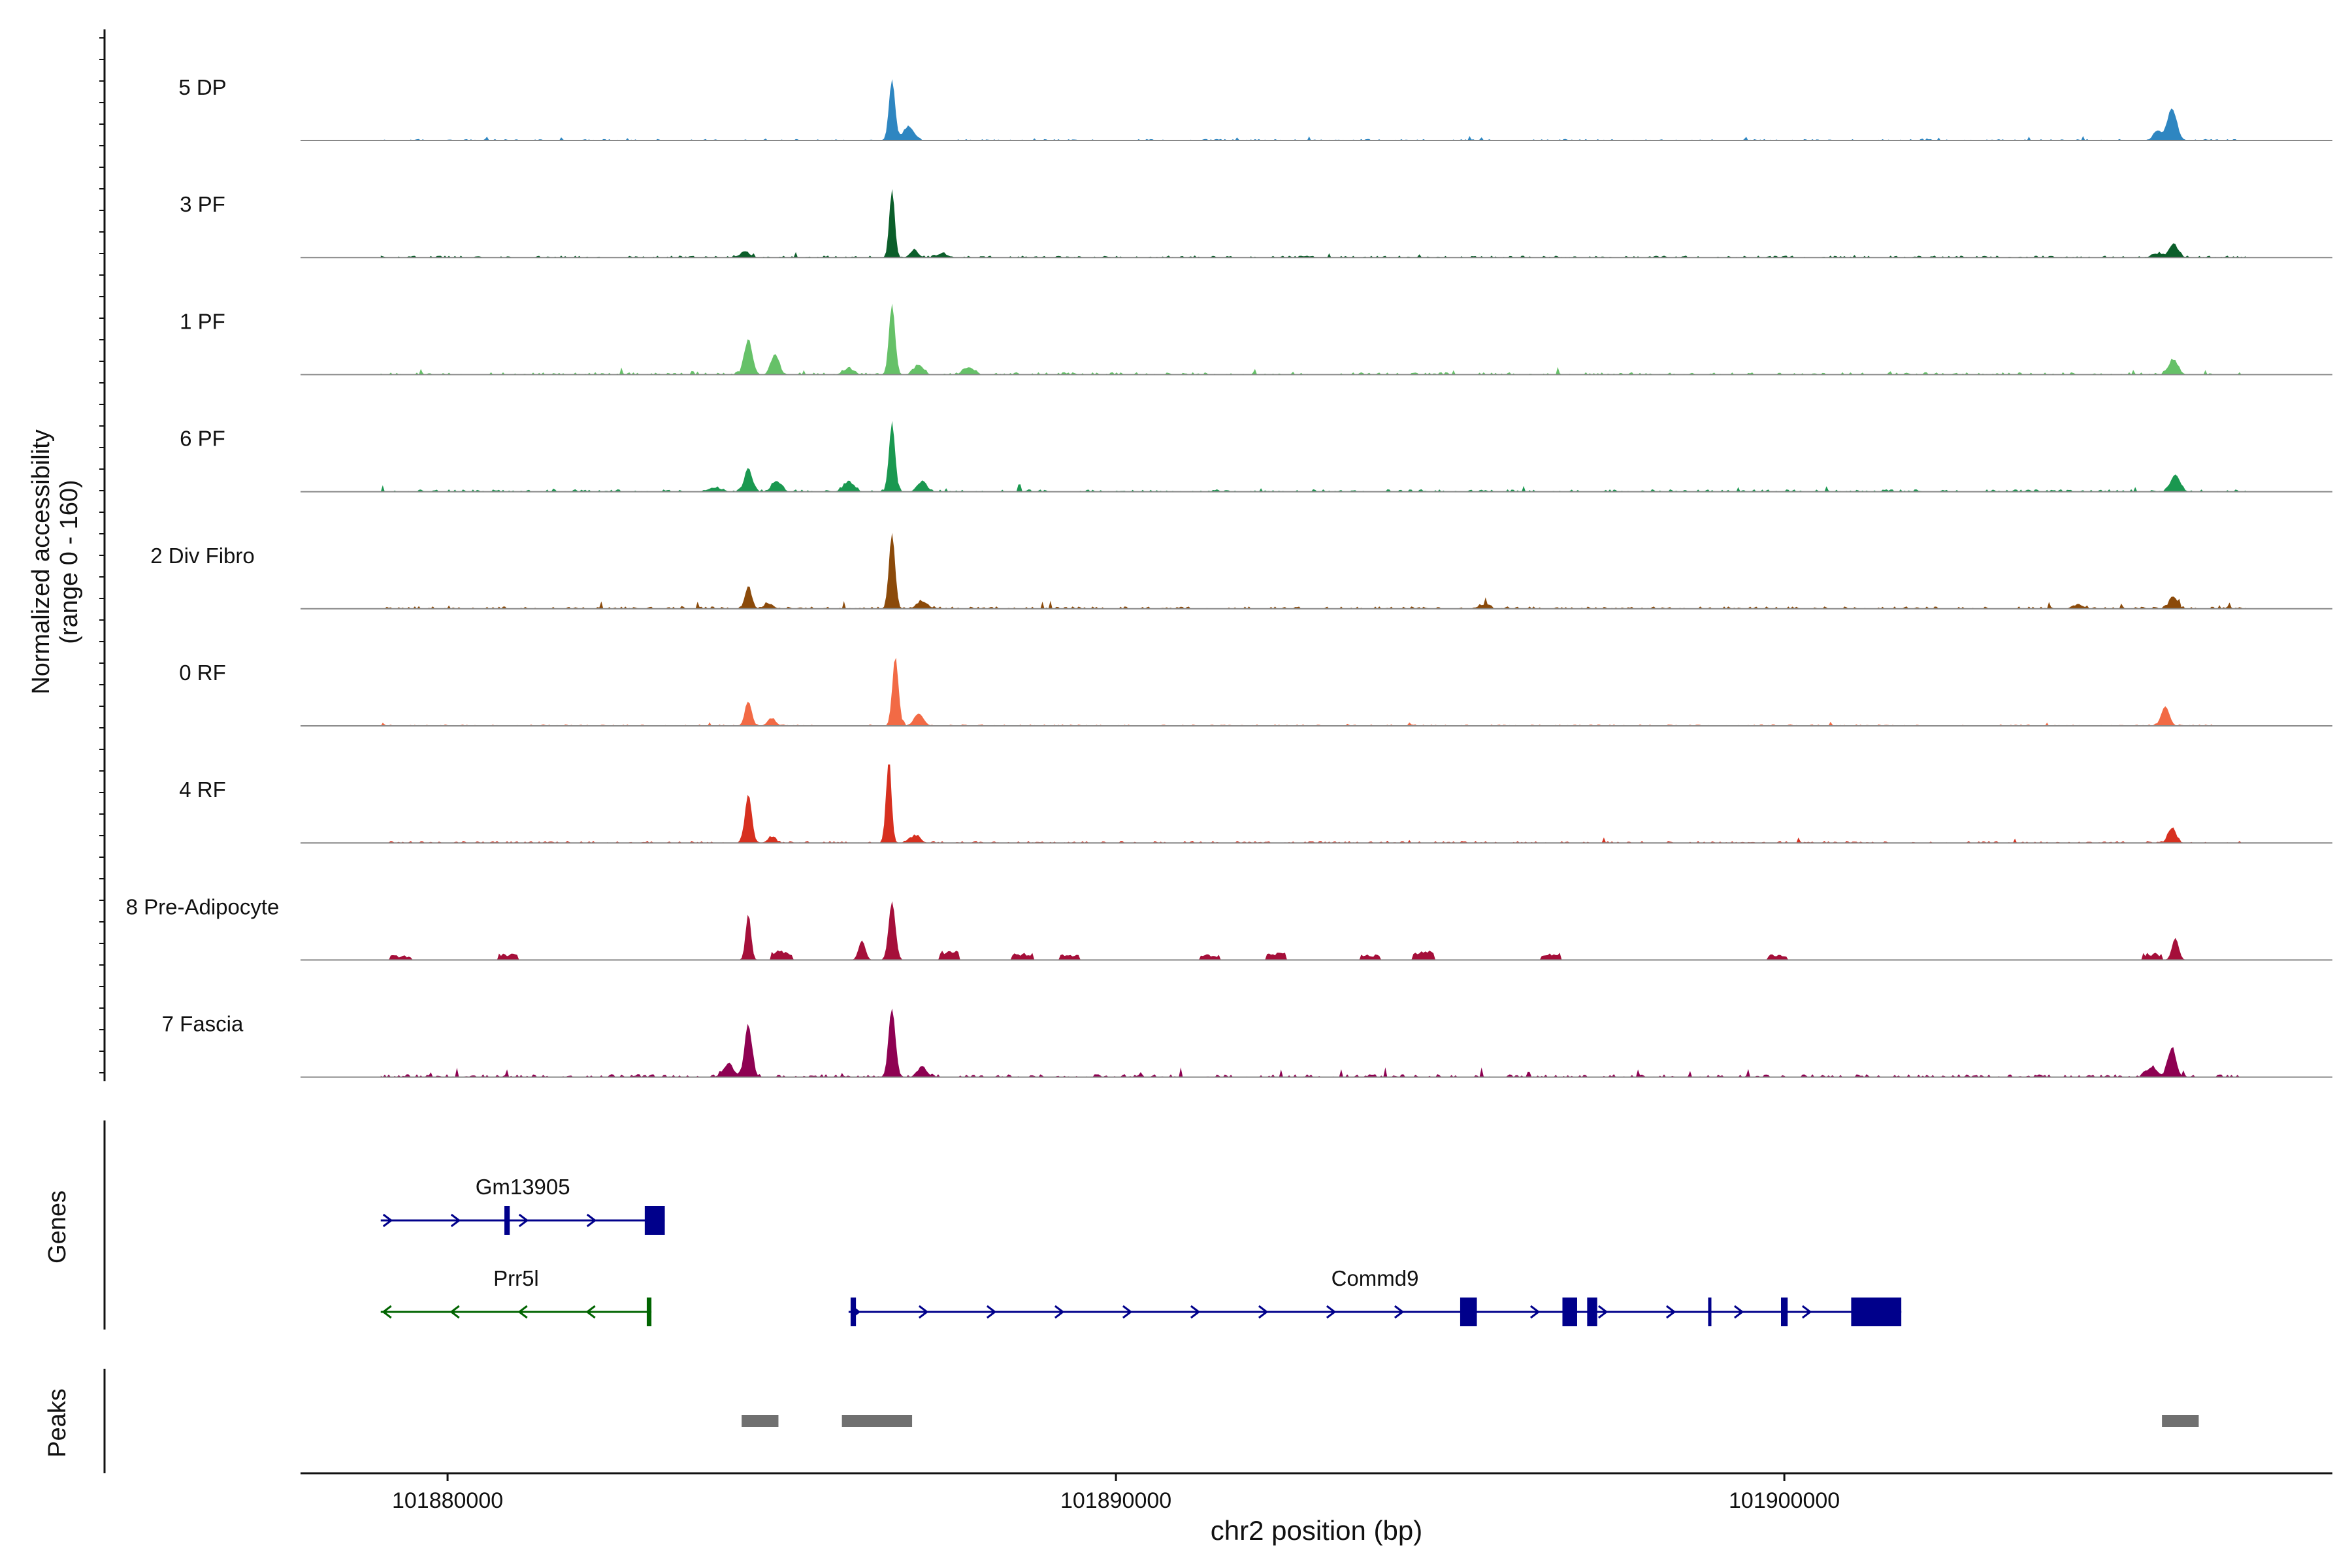  I want to click on track-3-pf: 3 PF, so click(1256, 224).